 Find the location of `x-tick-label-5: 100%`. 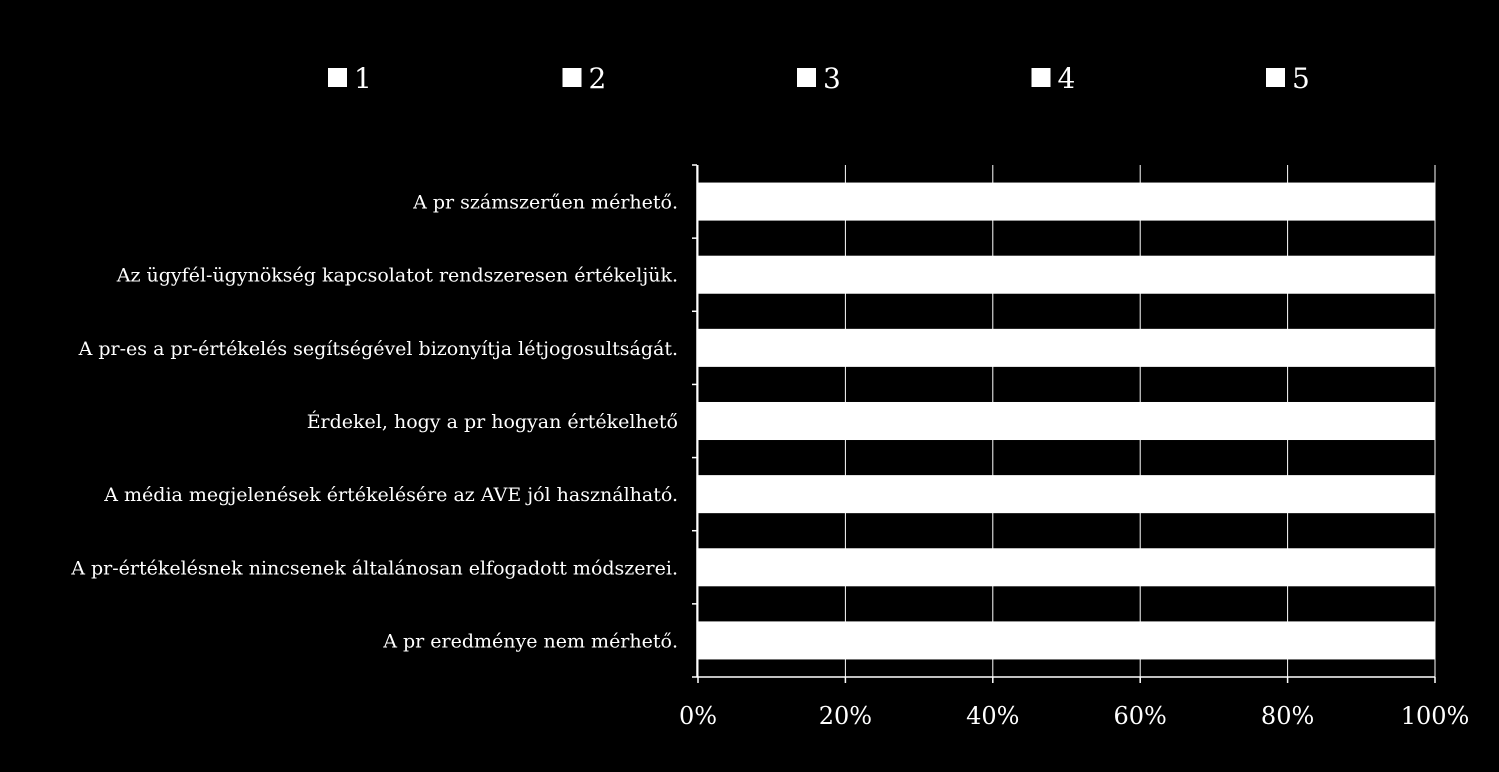

x-tick-label-5: 100% is located at coordinates (1435, 716).